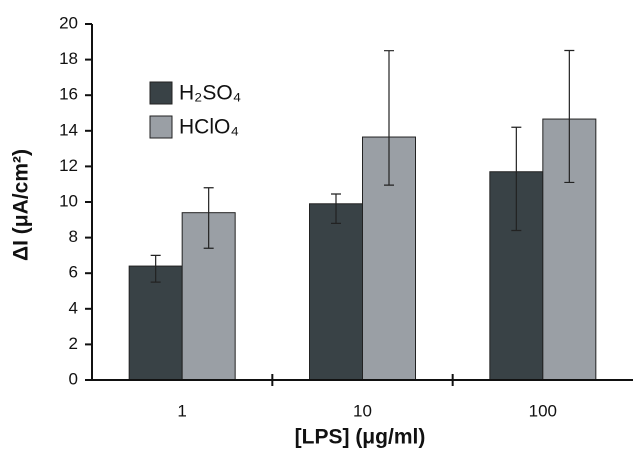 Image resolution: width=633 pixels, height=457 pixels. I want to click on y-tick-label: 2, so click(73, 343).